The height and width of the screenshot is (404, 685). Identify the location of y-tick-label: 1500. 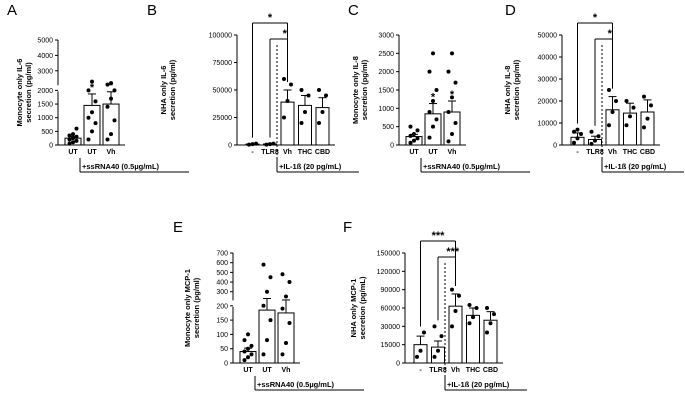
(386, 91).